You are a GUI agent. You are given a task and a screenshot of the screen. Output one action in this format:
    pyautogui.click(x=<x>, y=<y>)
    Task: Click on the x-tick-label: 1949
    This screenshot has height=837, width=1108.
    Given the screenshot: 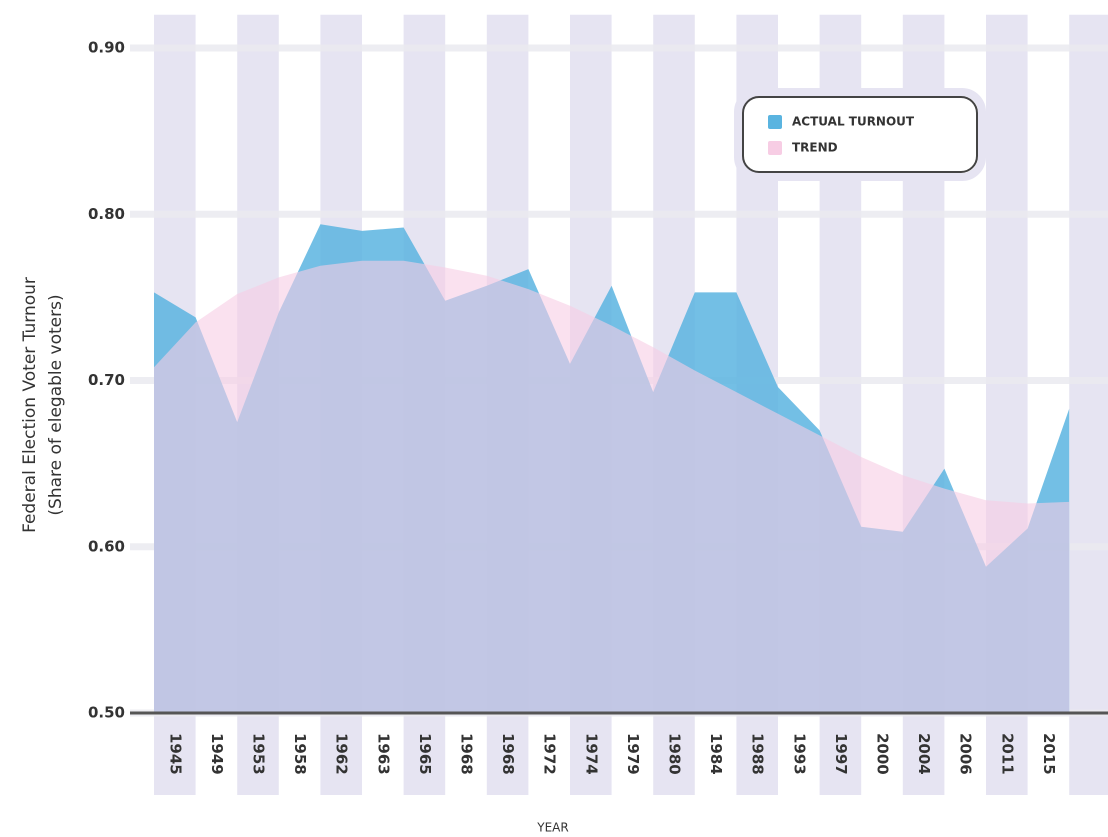 What is the action you would take?
    pyautogui.click(x=217, y=754)
    